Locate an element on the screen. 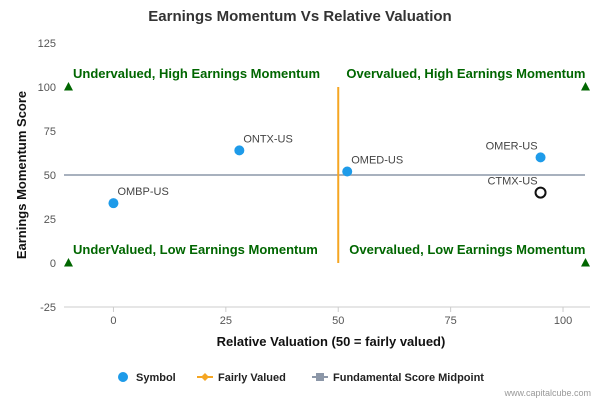 Image resolution: width=600 pixels, height=400 pixels. data-point-label: OMBP-US is located at coordinates (142, 192).